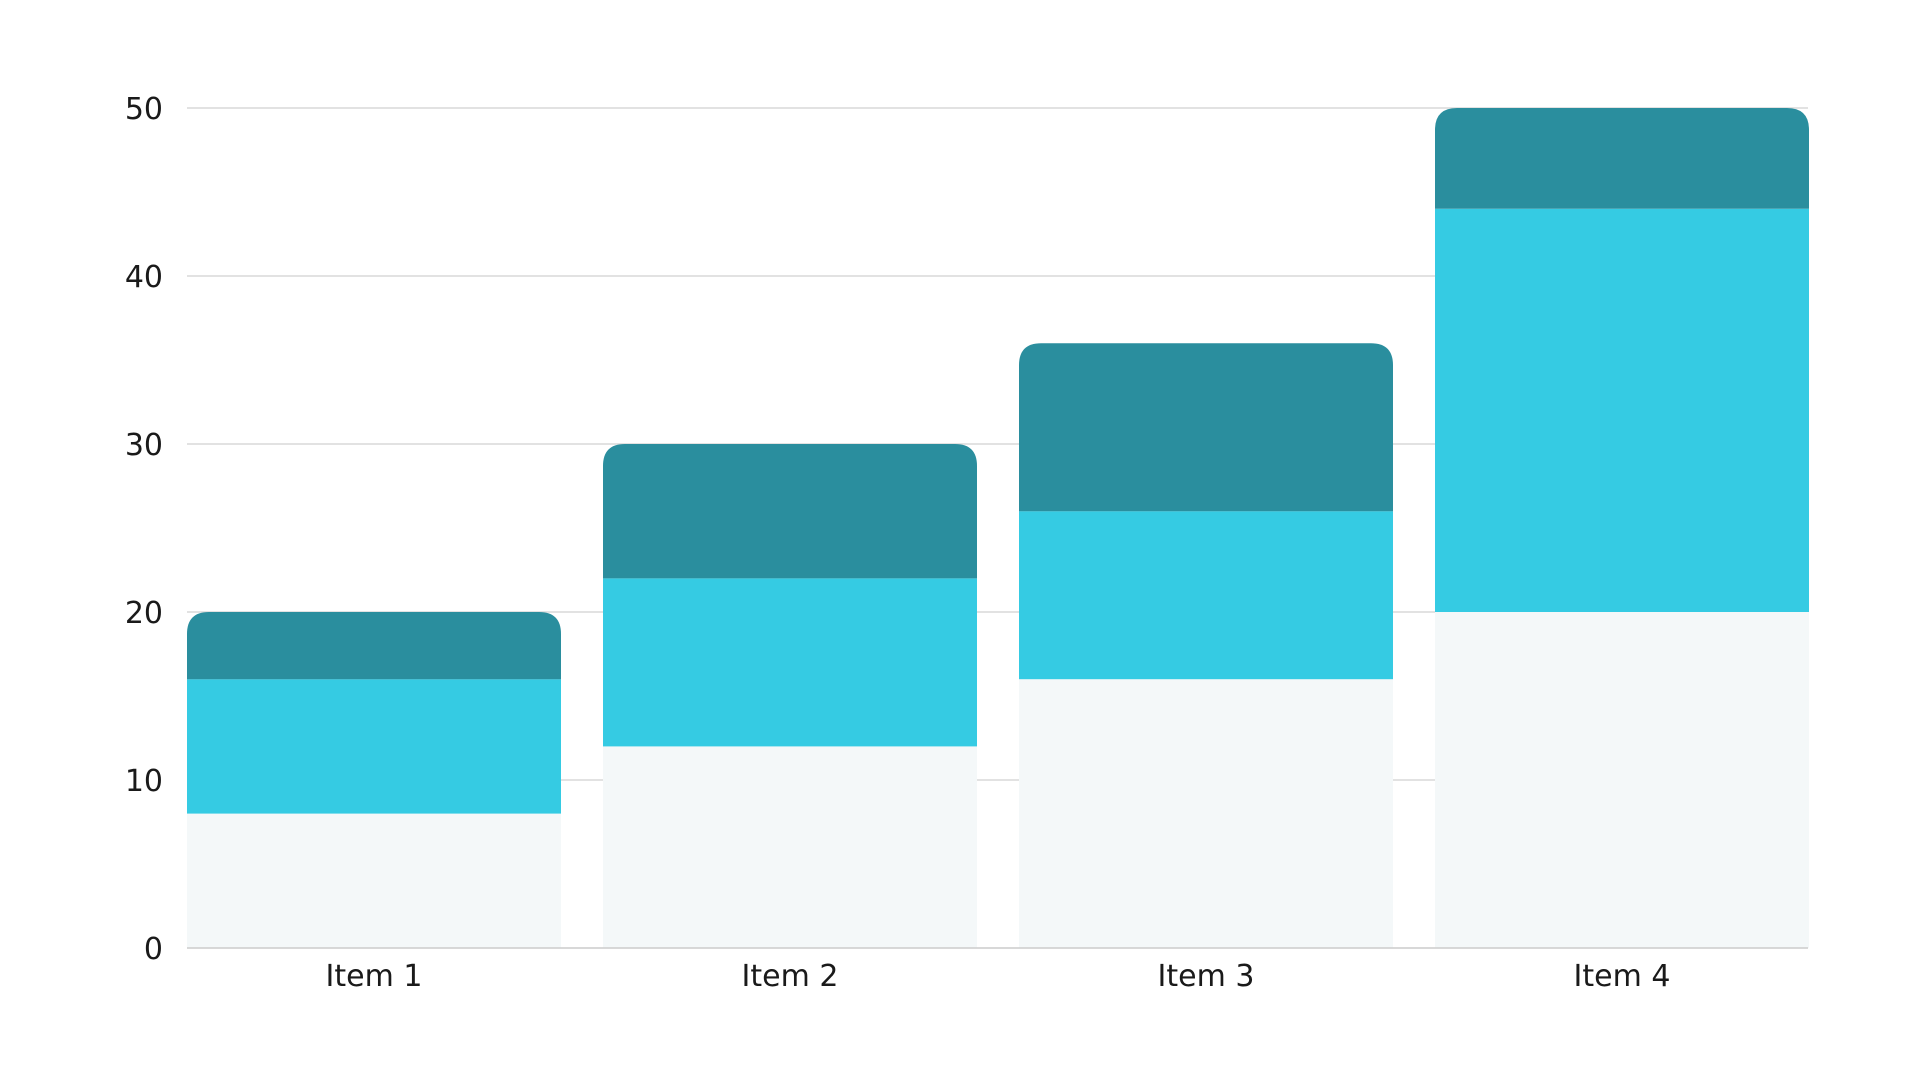 The width and height of the screenshot is (1920, 1080). What do you see at coordinates (153, 949) in the screenshot?
I see `y-tick-label: 0` at bounding box center [153, 949].